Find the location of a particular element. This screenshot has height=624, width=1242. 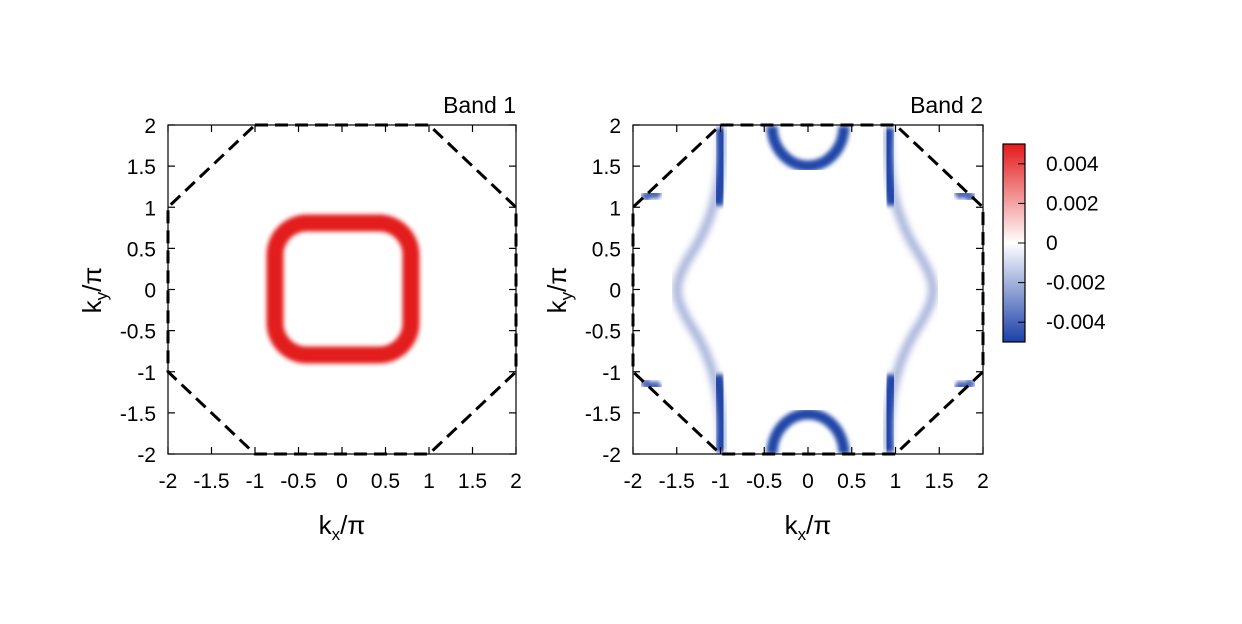

fermi-ring-red is located at coordinates (343, 289).